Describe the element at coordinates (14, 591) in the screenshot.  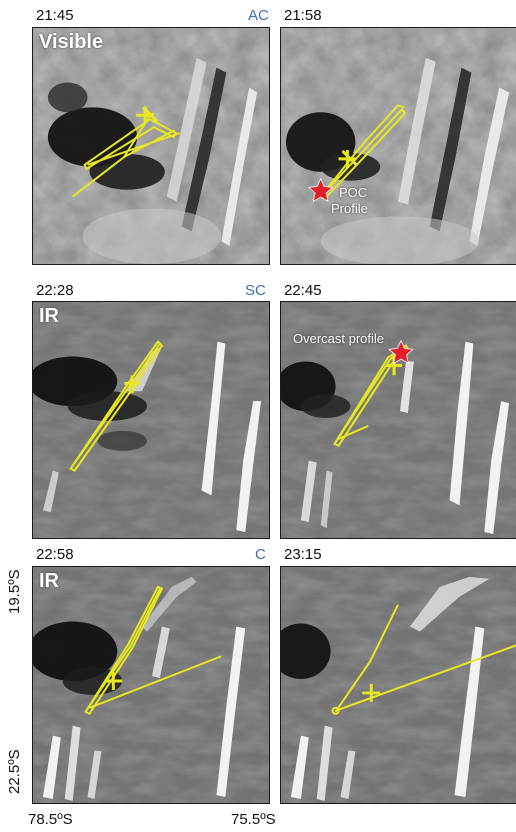
I see `latitude-label-top: 19.5ºS` at that location.